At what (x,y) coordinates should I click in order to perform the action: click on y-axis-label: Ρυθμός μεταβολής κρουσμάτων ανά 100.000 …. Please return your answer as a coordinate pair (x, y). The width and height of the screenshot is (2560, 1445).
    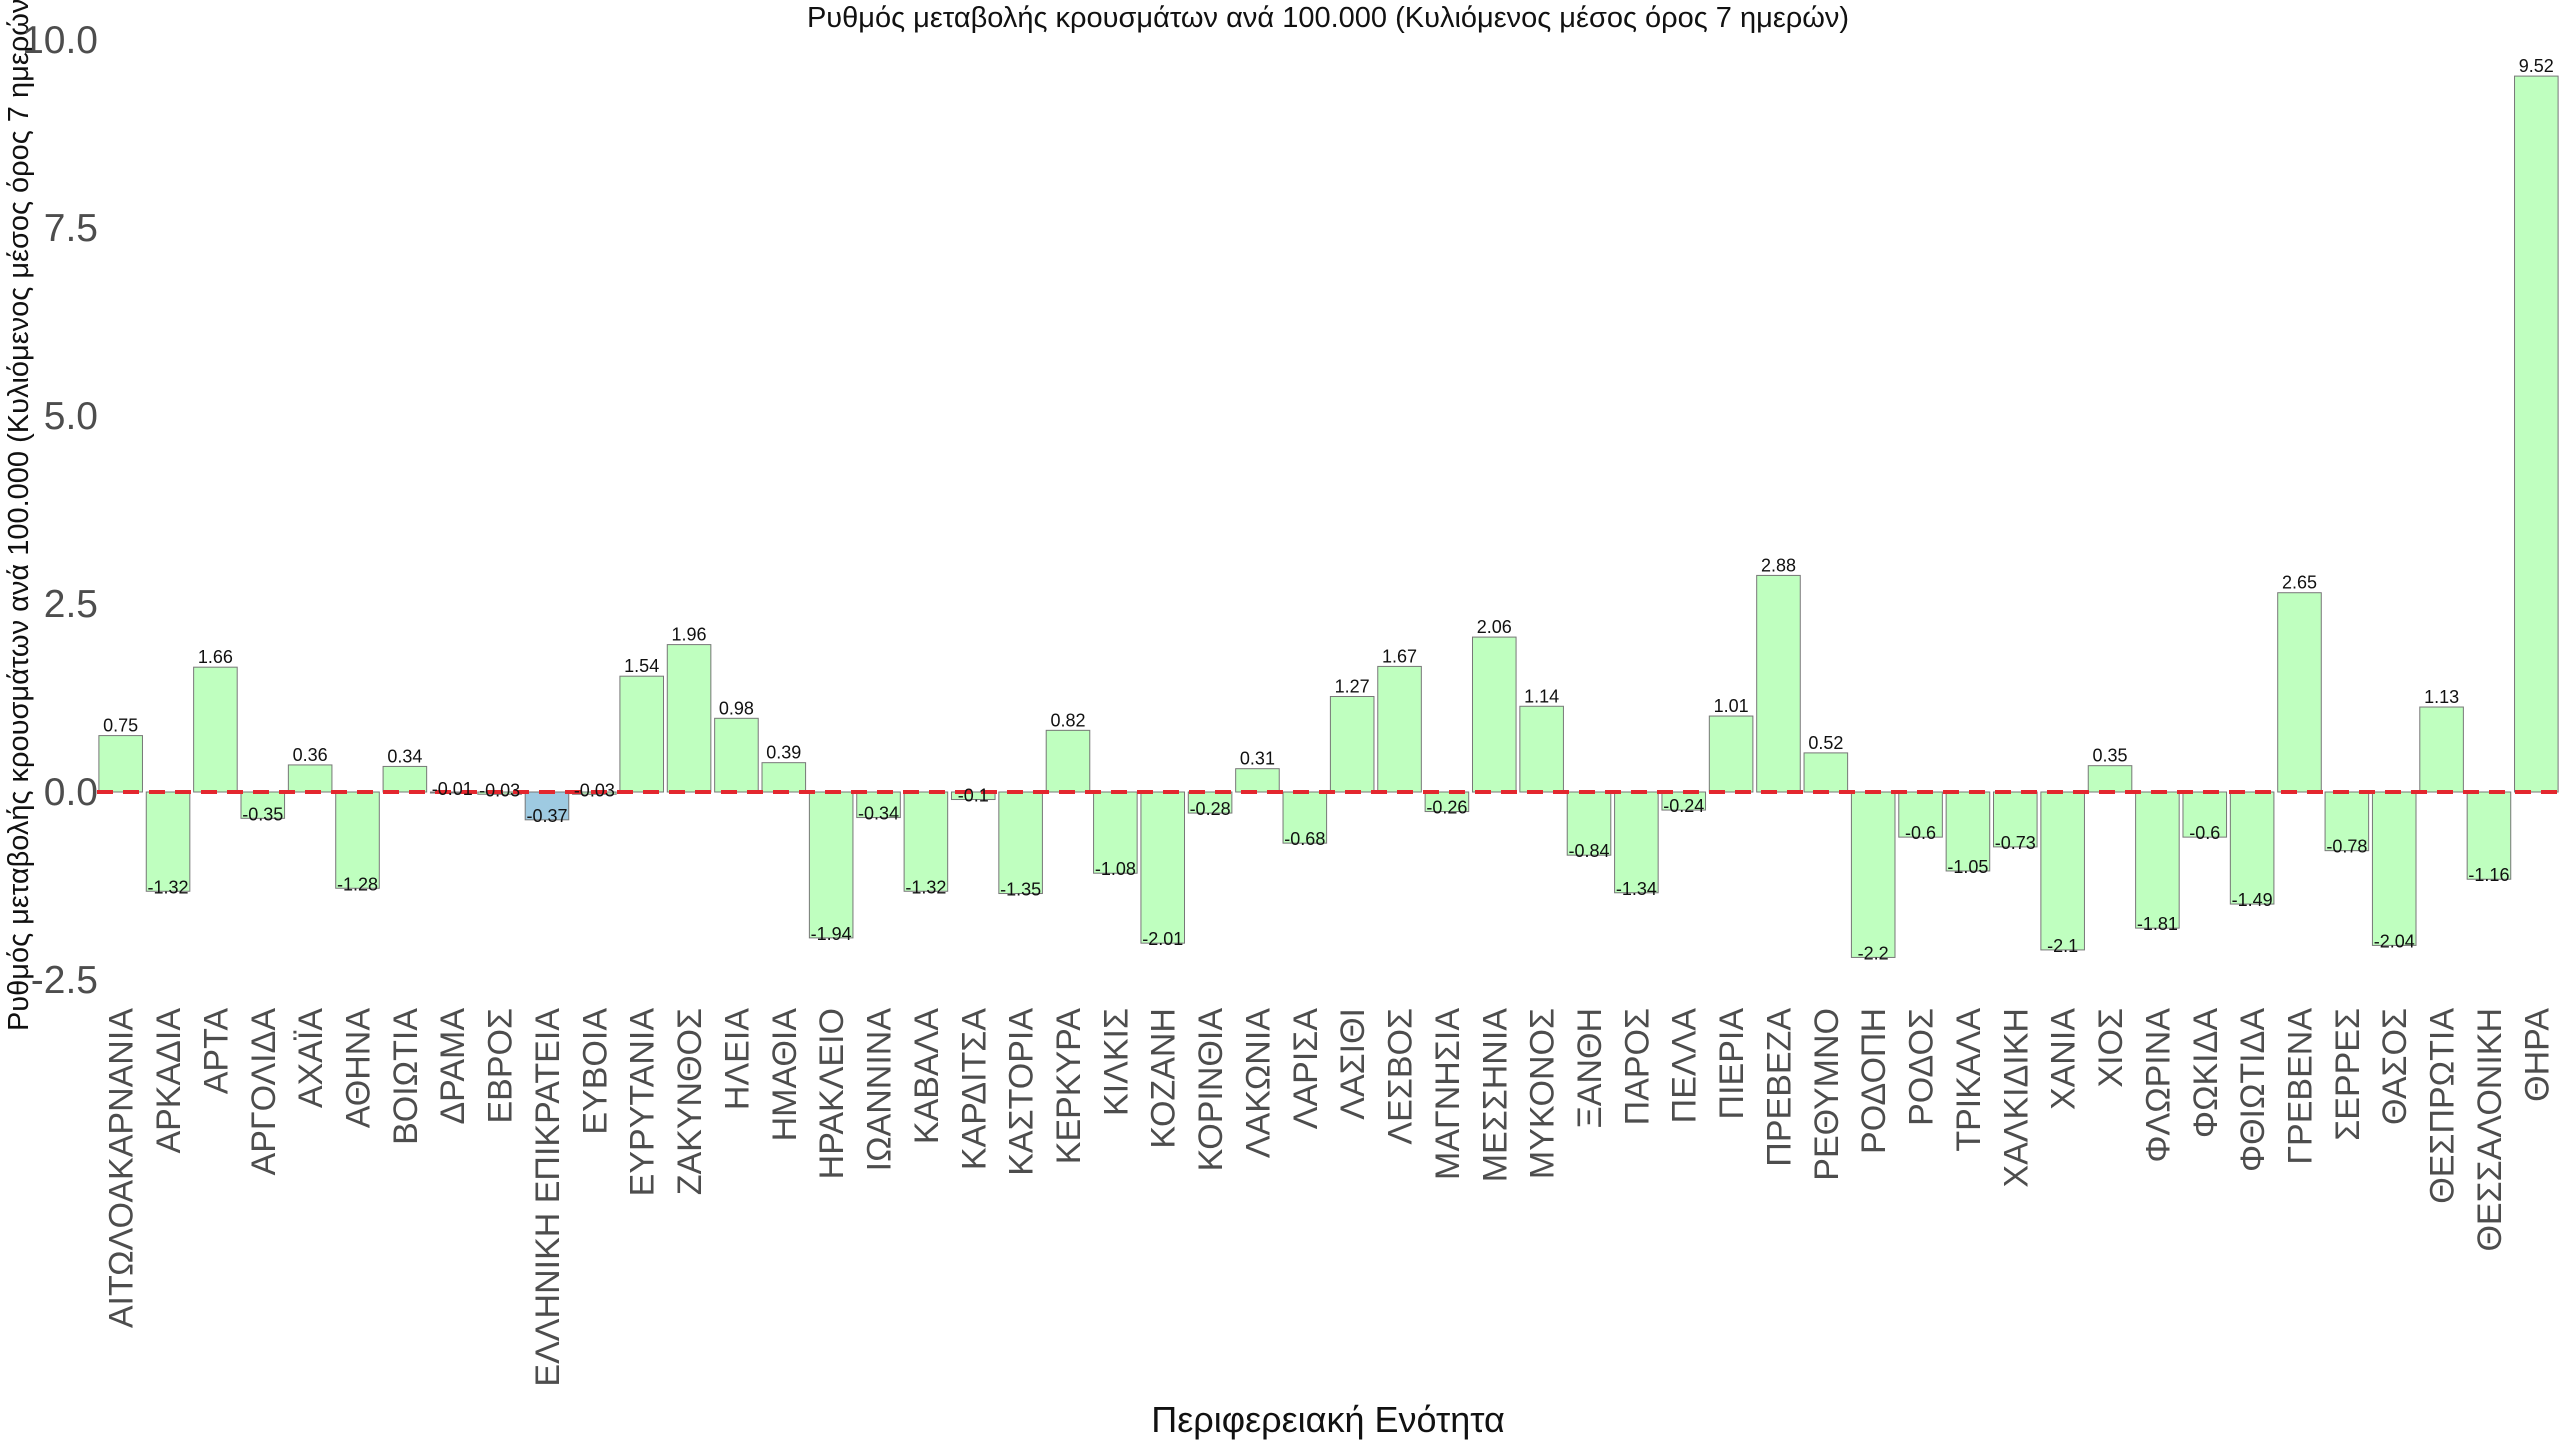
    Looking at the image, I should click on (19, 515).